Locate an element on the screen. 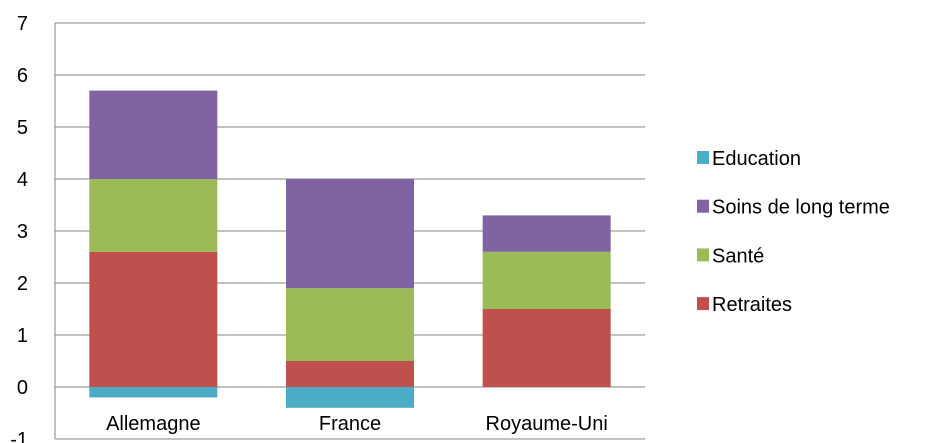  legend-label: Santé is located at coordinates (738, 256).